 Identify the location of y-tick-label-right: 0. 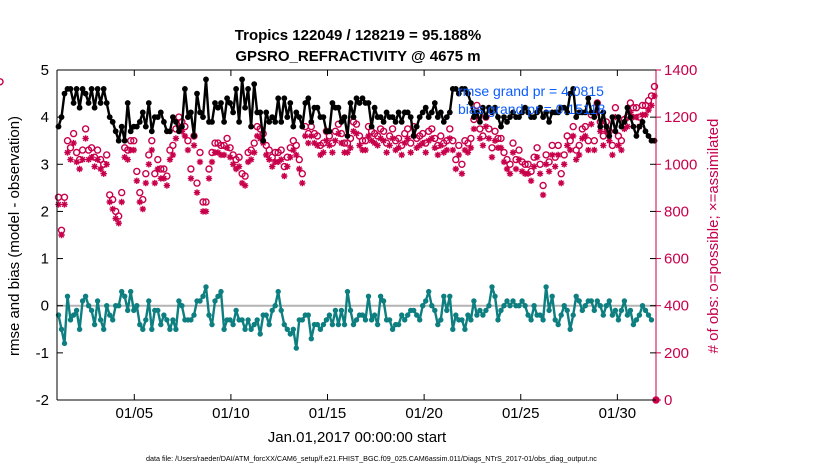
(668, 400).